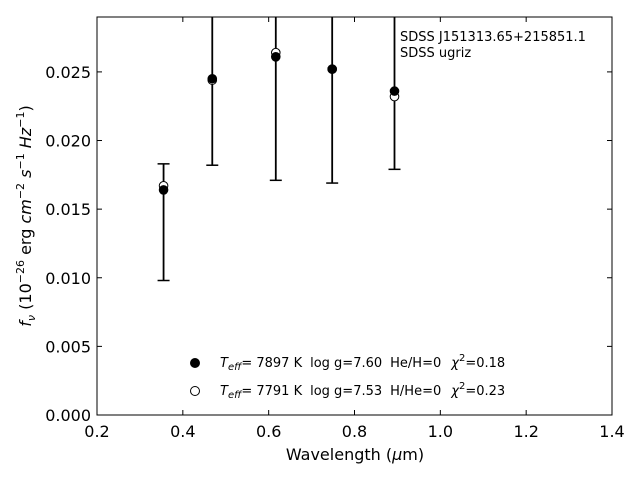  I want to click on x-tick-label: 1.4, so click(611, 431).